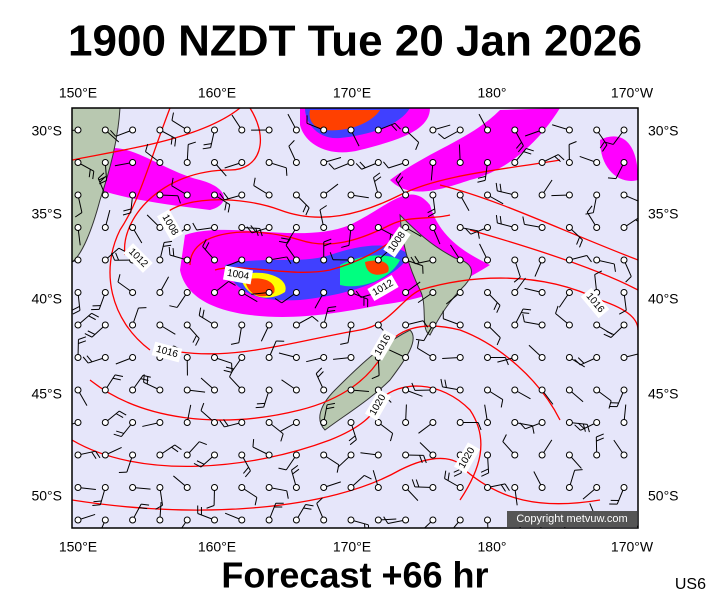 The width and height of the screenshot is (711, 600). I want to click on isobar-label-box, so click(383, 288).